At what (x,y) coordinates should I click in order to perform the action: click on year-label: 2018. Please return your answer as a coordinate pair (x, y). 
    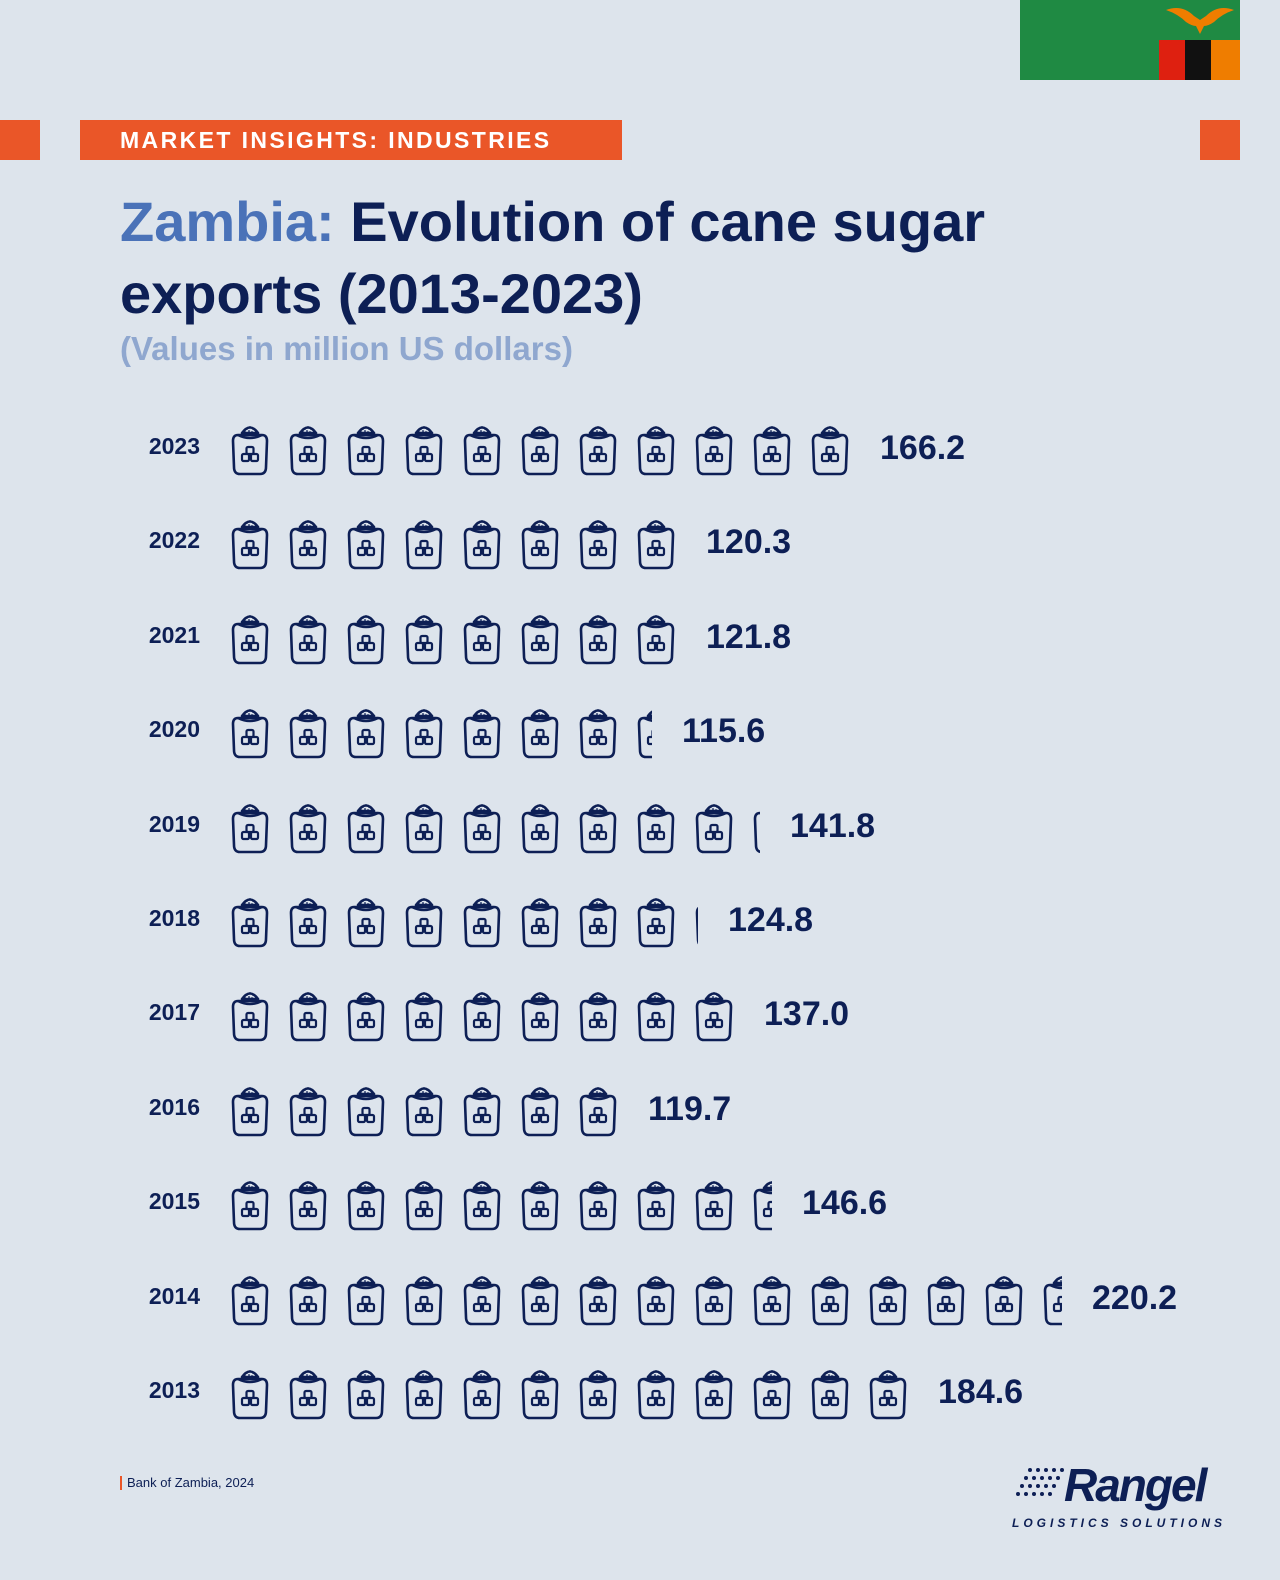
    Looking at the image, I should click on (174, 918).